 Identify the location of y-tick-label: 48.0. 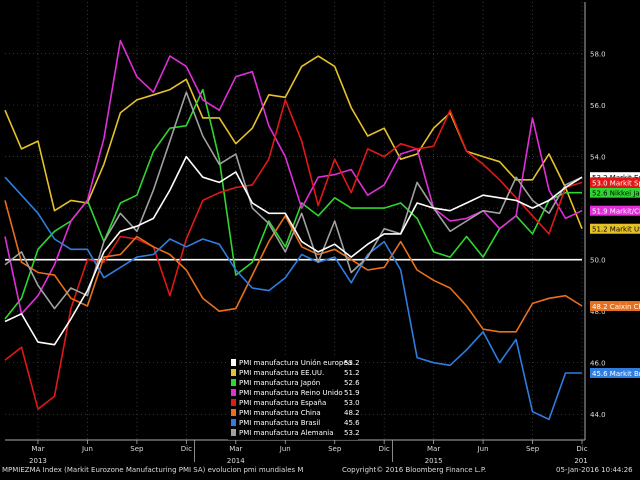
(598, 312).